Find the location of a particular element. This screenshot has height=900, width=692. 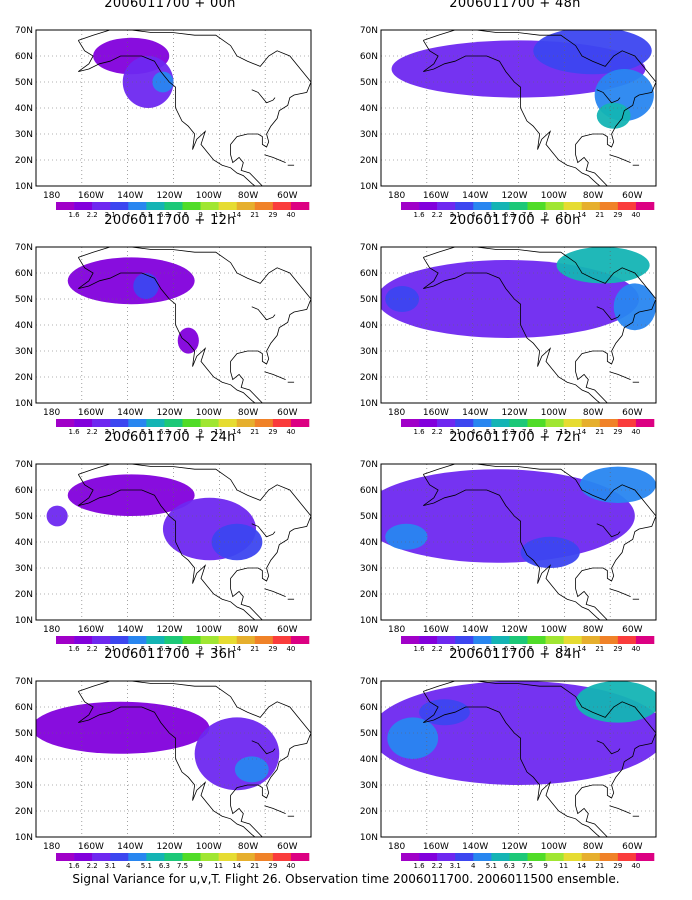

y-tick-label: 20N is located at coordinates (24, 812).